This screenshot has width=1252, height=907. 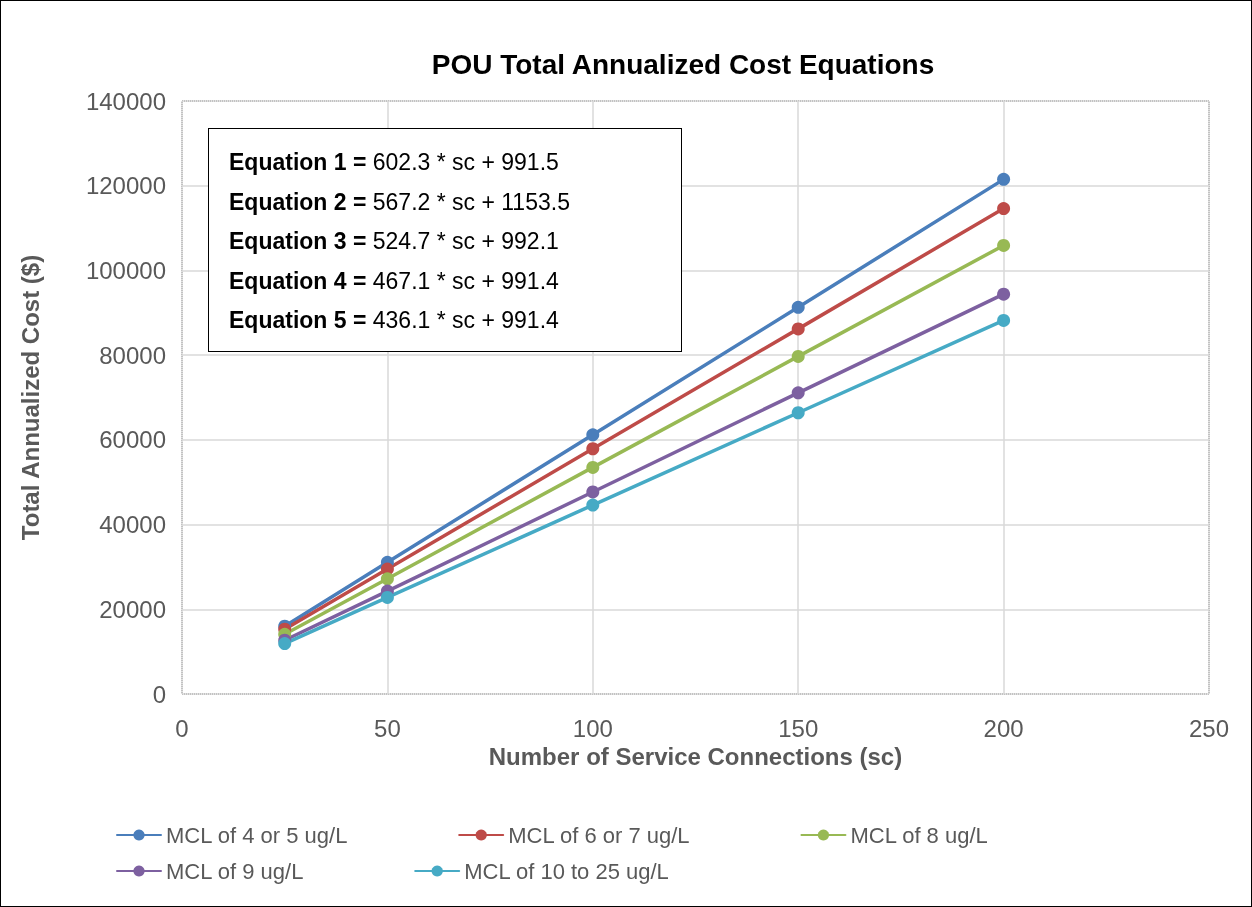 What do you see at coordinates (182, 728) in the screenshot?
I see `x-tick-label: 0` at bounding box center [182, 728].